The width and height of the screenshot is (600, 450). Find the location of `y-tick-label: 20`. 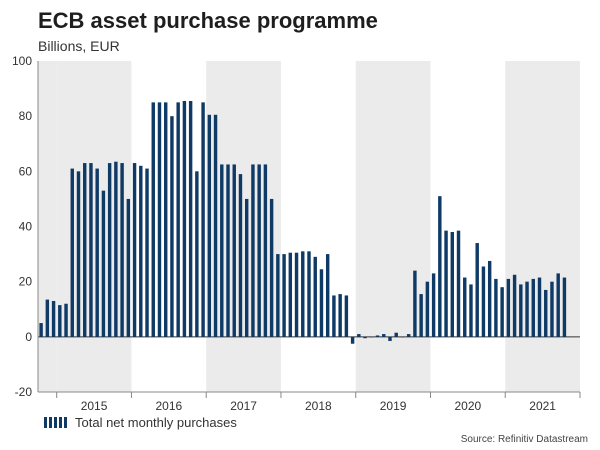

y-tick-label: 20 is located at coordinates (26, 282).